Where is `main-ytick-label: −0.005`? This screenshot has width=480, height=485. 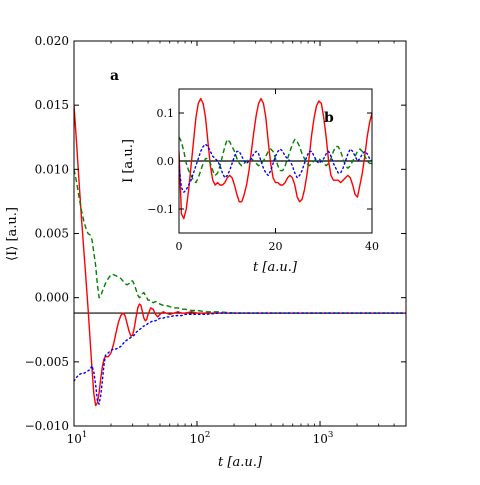
main-ytick-label: −0.005 is located at coordinates (47, 362).